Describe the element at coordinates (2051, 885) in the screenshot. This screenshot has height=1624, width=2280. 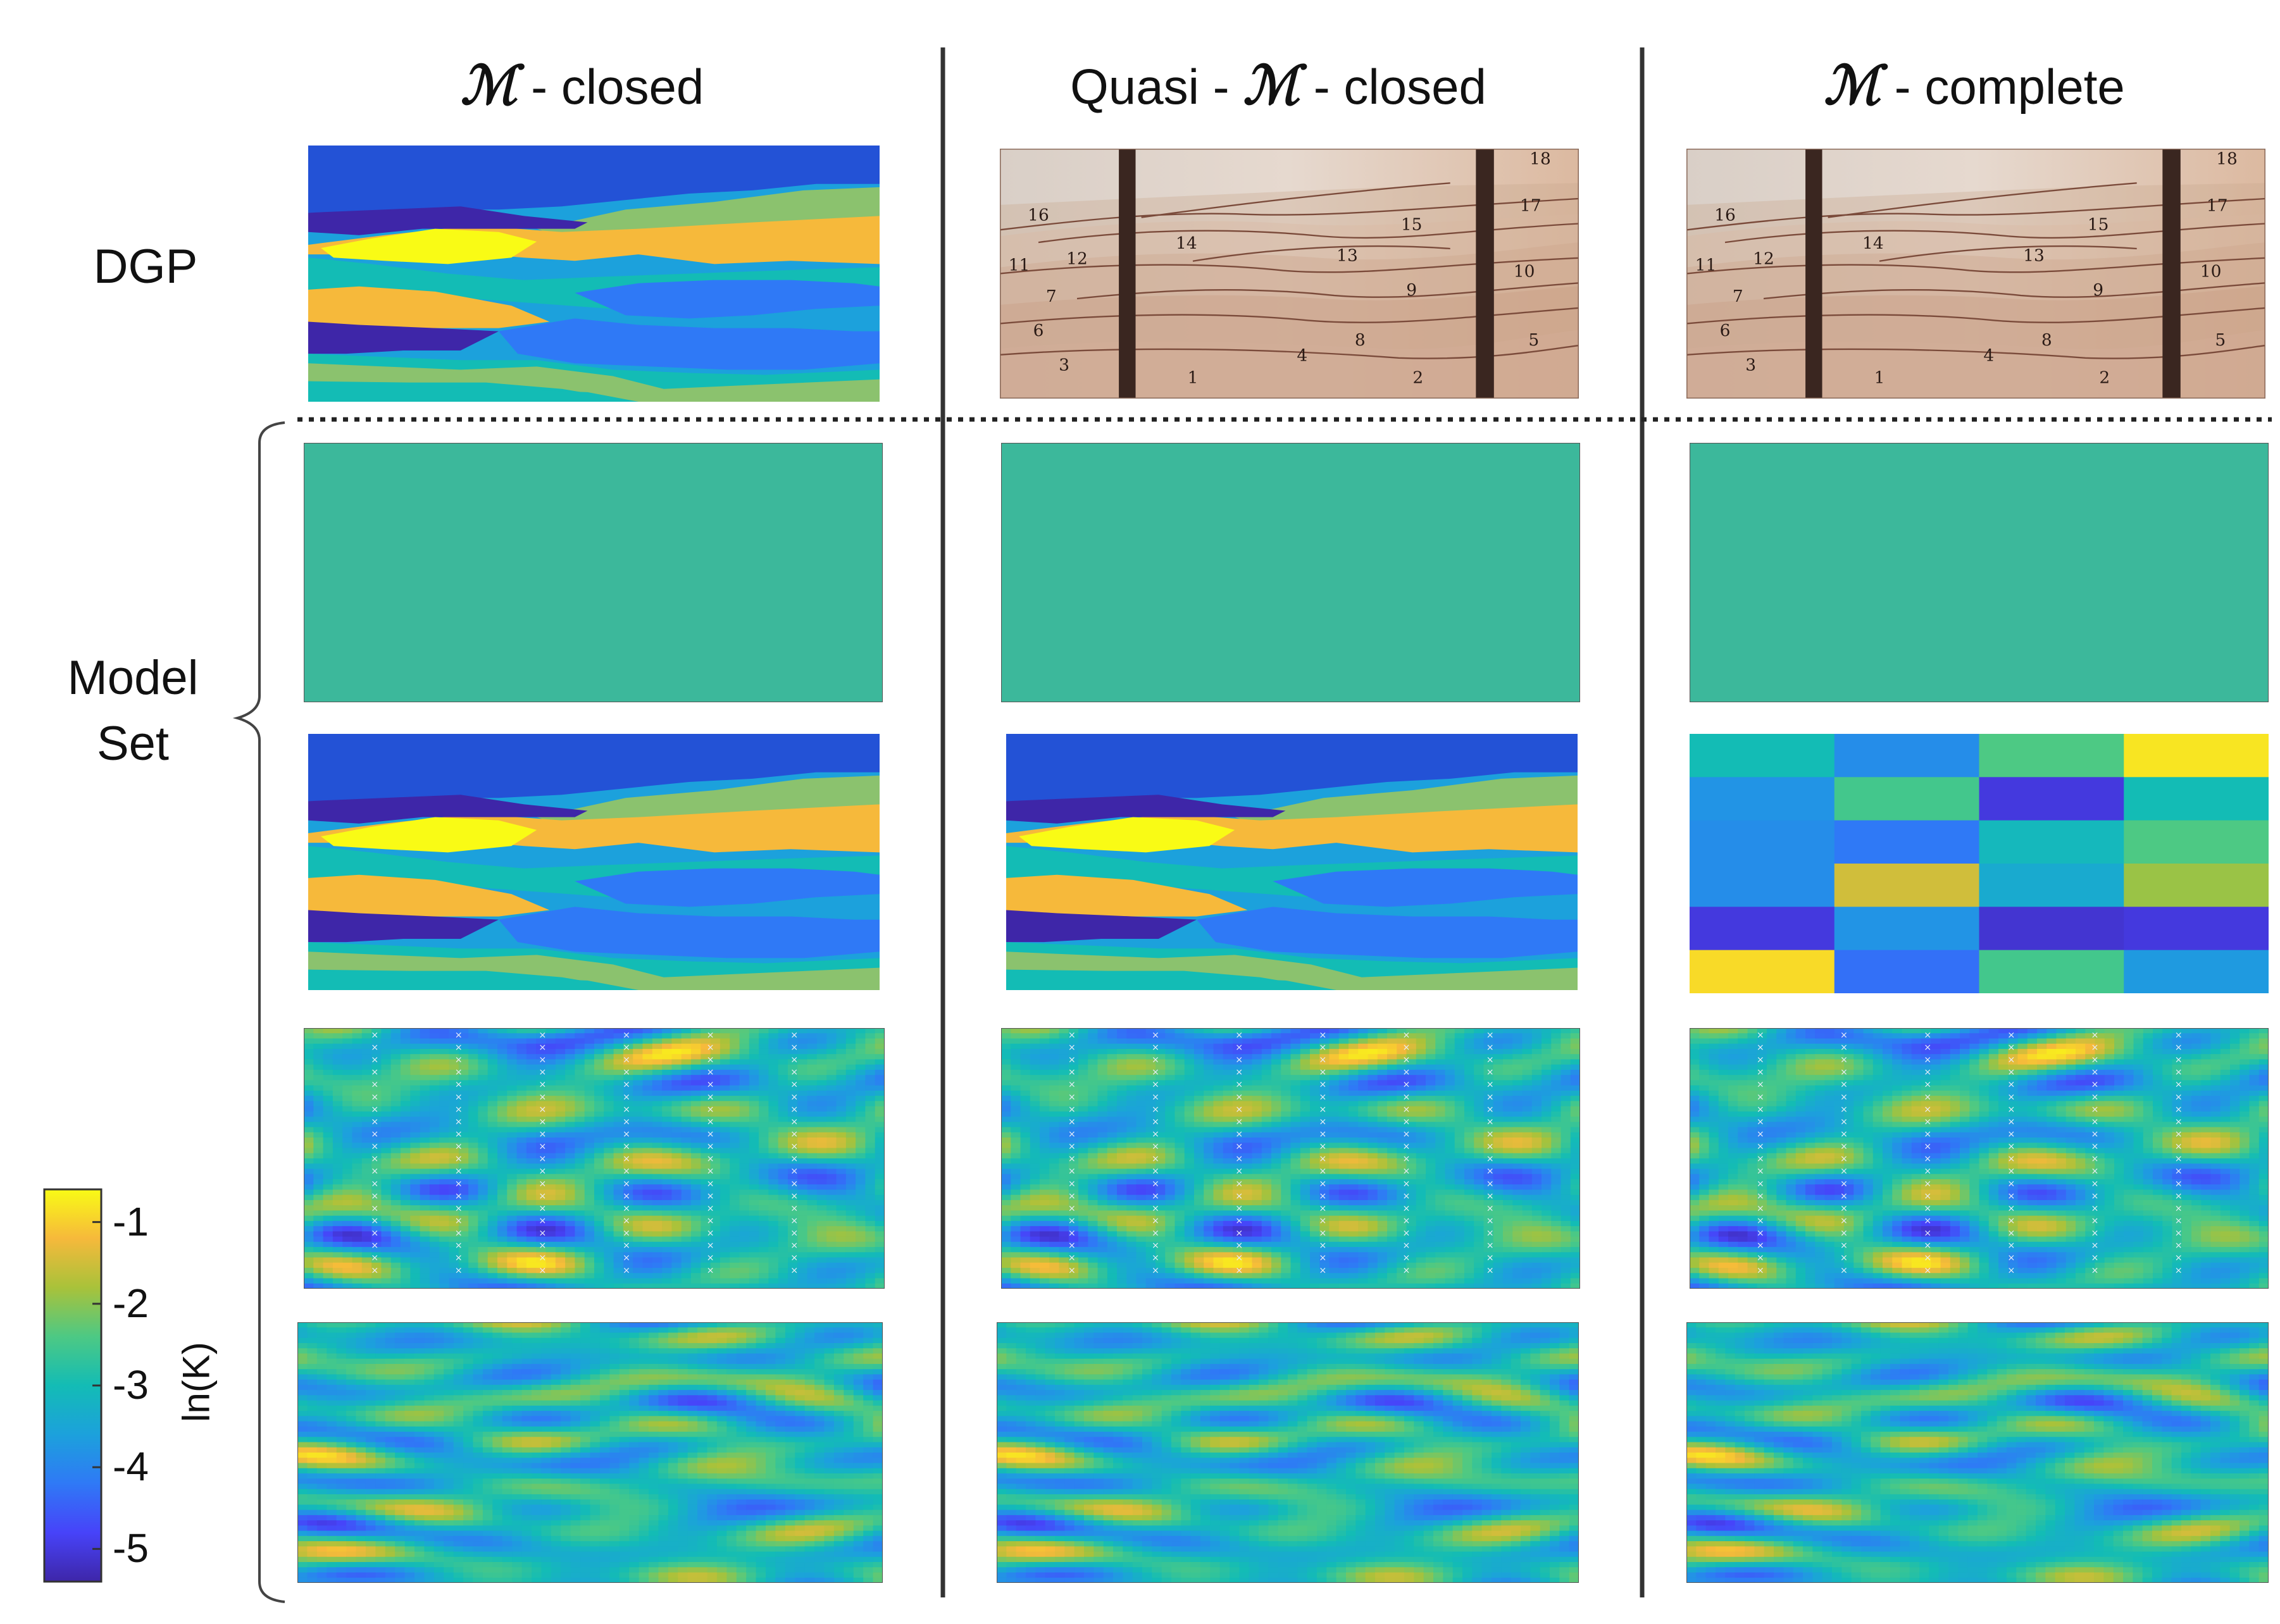
I see `coarse-grid-cell` at that location.